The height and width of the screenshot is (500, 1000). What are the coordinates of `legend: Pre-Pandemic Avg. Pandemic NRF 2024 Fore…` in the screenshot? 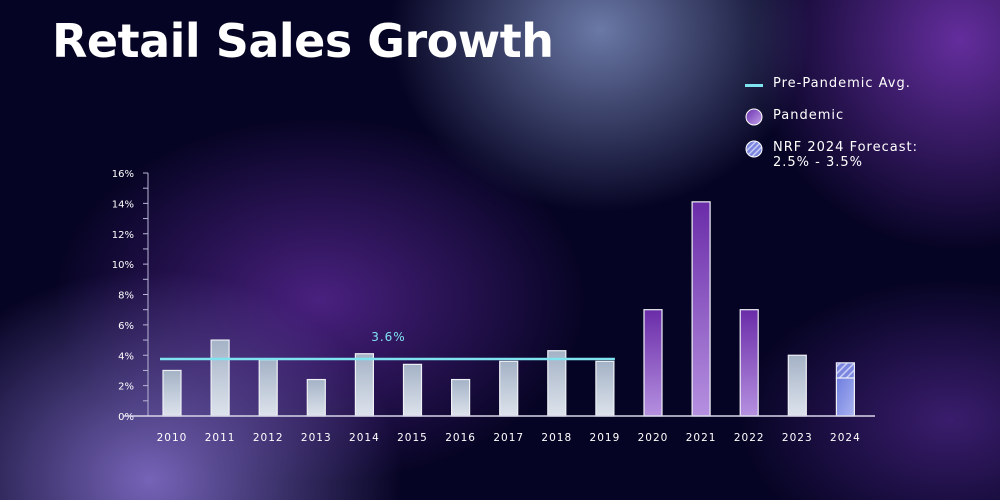 It's located at (831, 130).